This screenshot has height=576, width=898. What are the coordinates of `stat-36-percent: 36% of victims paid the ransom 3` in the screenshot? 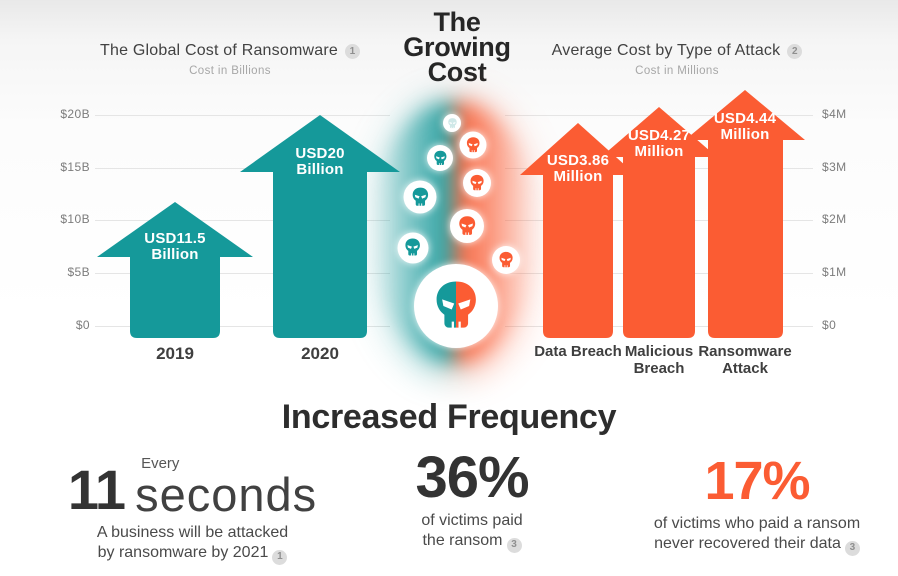 It's located at (472, 499).